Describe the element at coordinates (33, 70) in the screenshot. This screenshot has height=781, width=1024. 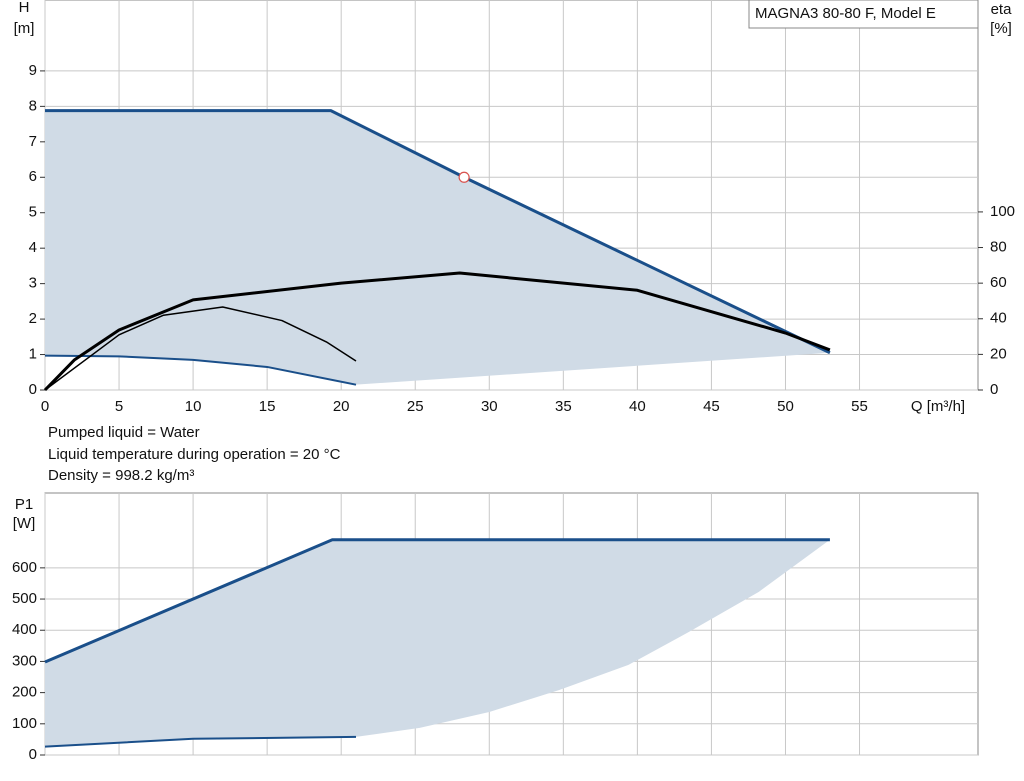
I see `y-tick-label: 9` at that location.